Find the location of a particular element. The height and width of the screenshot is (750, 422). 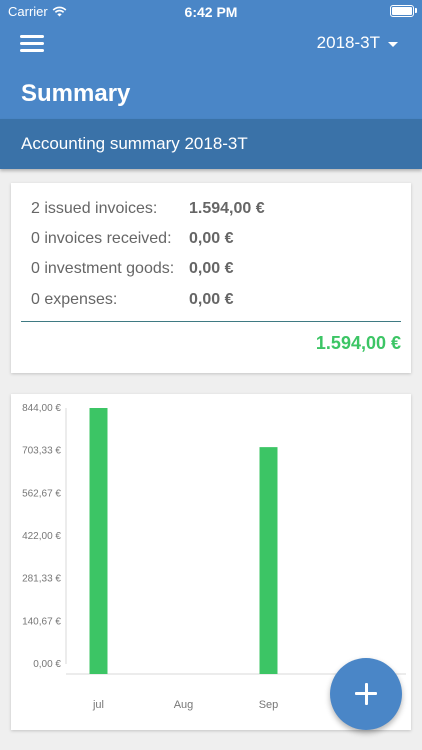

status-time: 6:42 PM is located at coordinates (211, 12).